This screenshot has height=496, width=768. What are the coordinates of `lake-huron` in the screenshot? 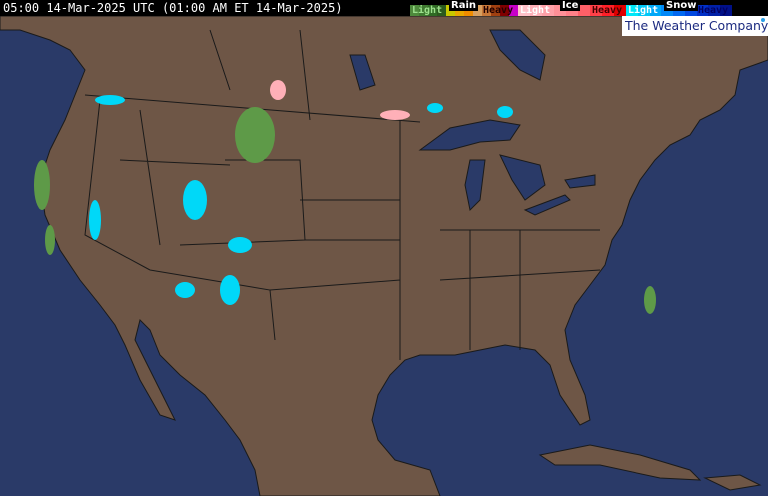 It's located at (522, 177).